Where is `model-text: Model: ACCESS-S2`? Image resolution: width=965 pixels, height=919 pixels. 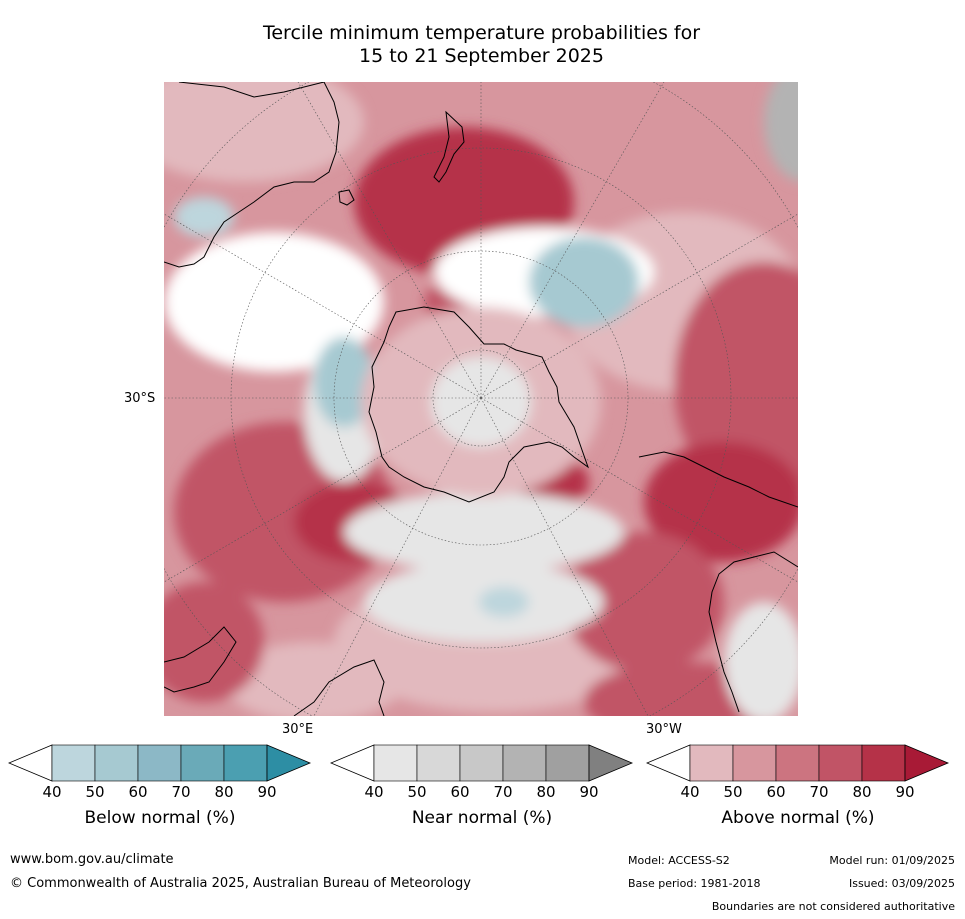
model-text: Model: ACCESS-S2 is located at coordinates (679, 860).